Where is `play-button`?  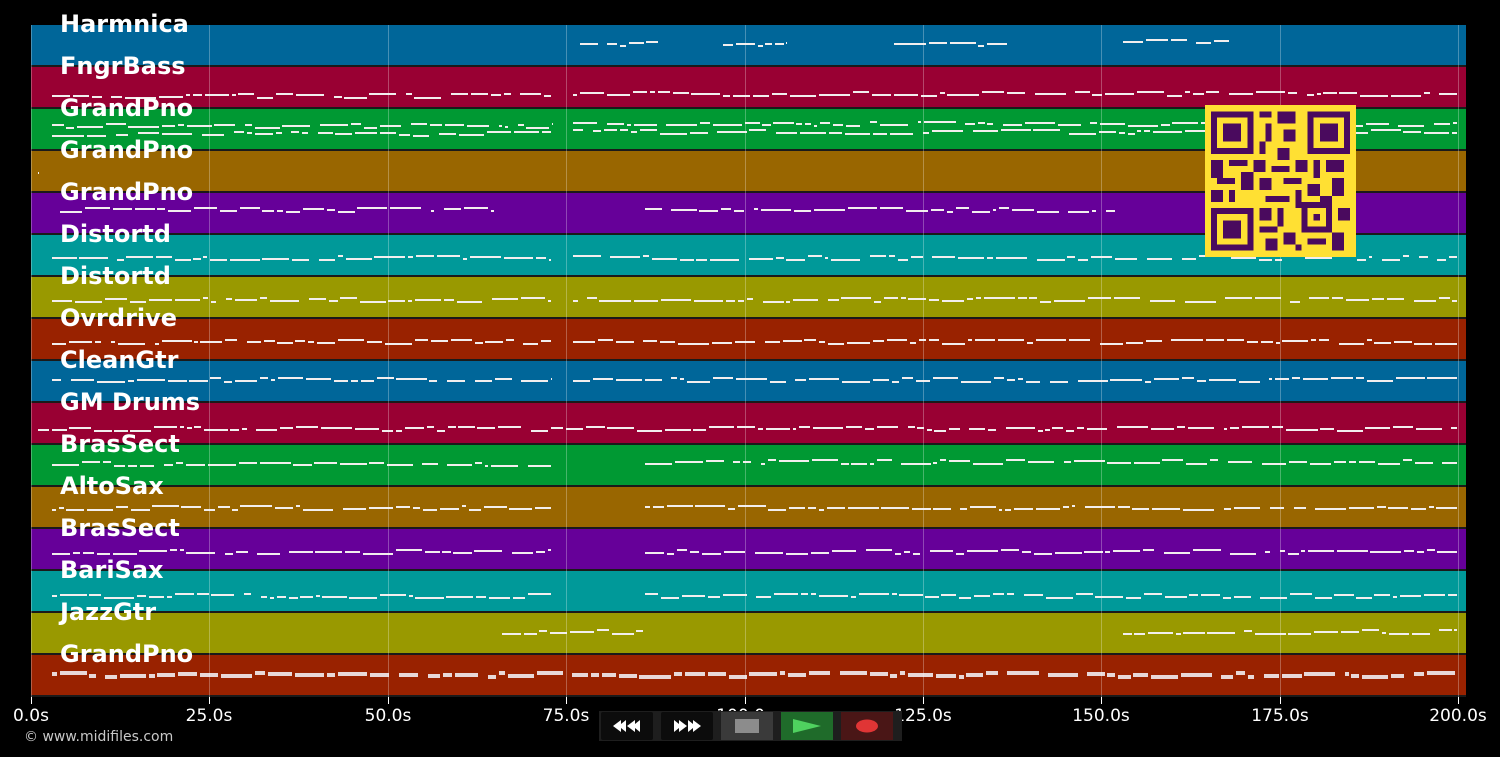
play-button is located at coordinates (807, 726).